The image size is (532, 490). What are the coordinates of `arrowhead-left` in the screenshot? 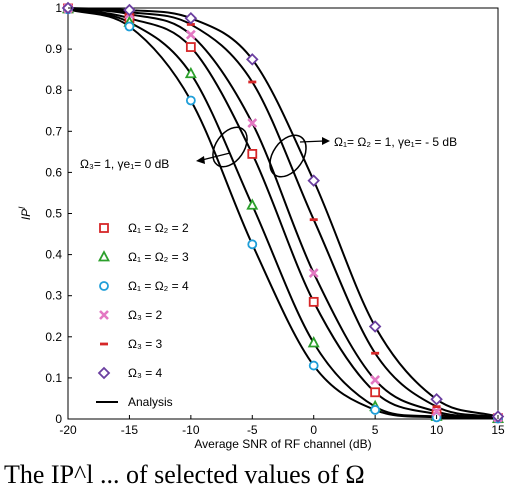 It's located at (200, 160).